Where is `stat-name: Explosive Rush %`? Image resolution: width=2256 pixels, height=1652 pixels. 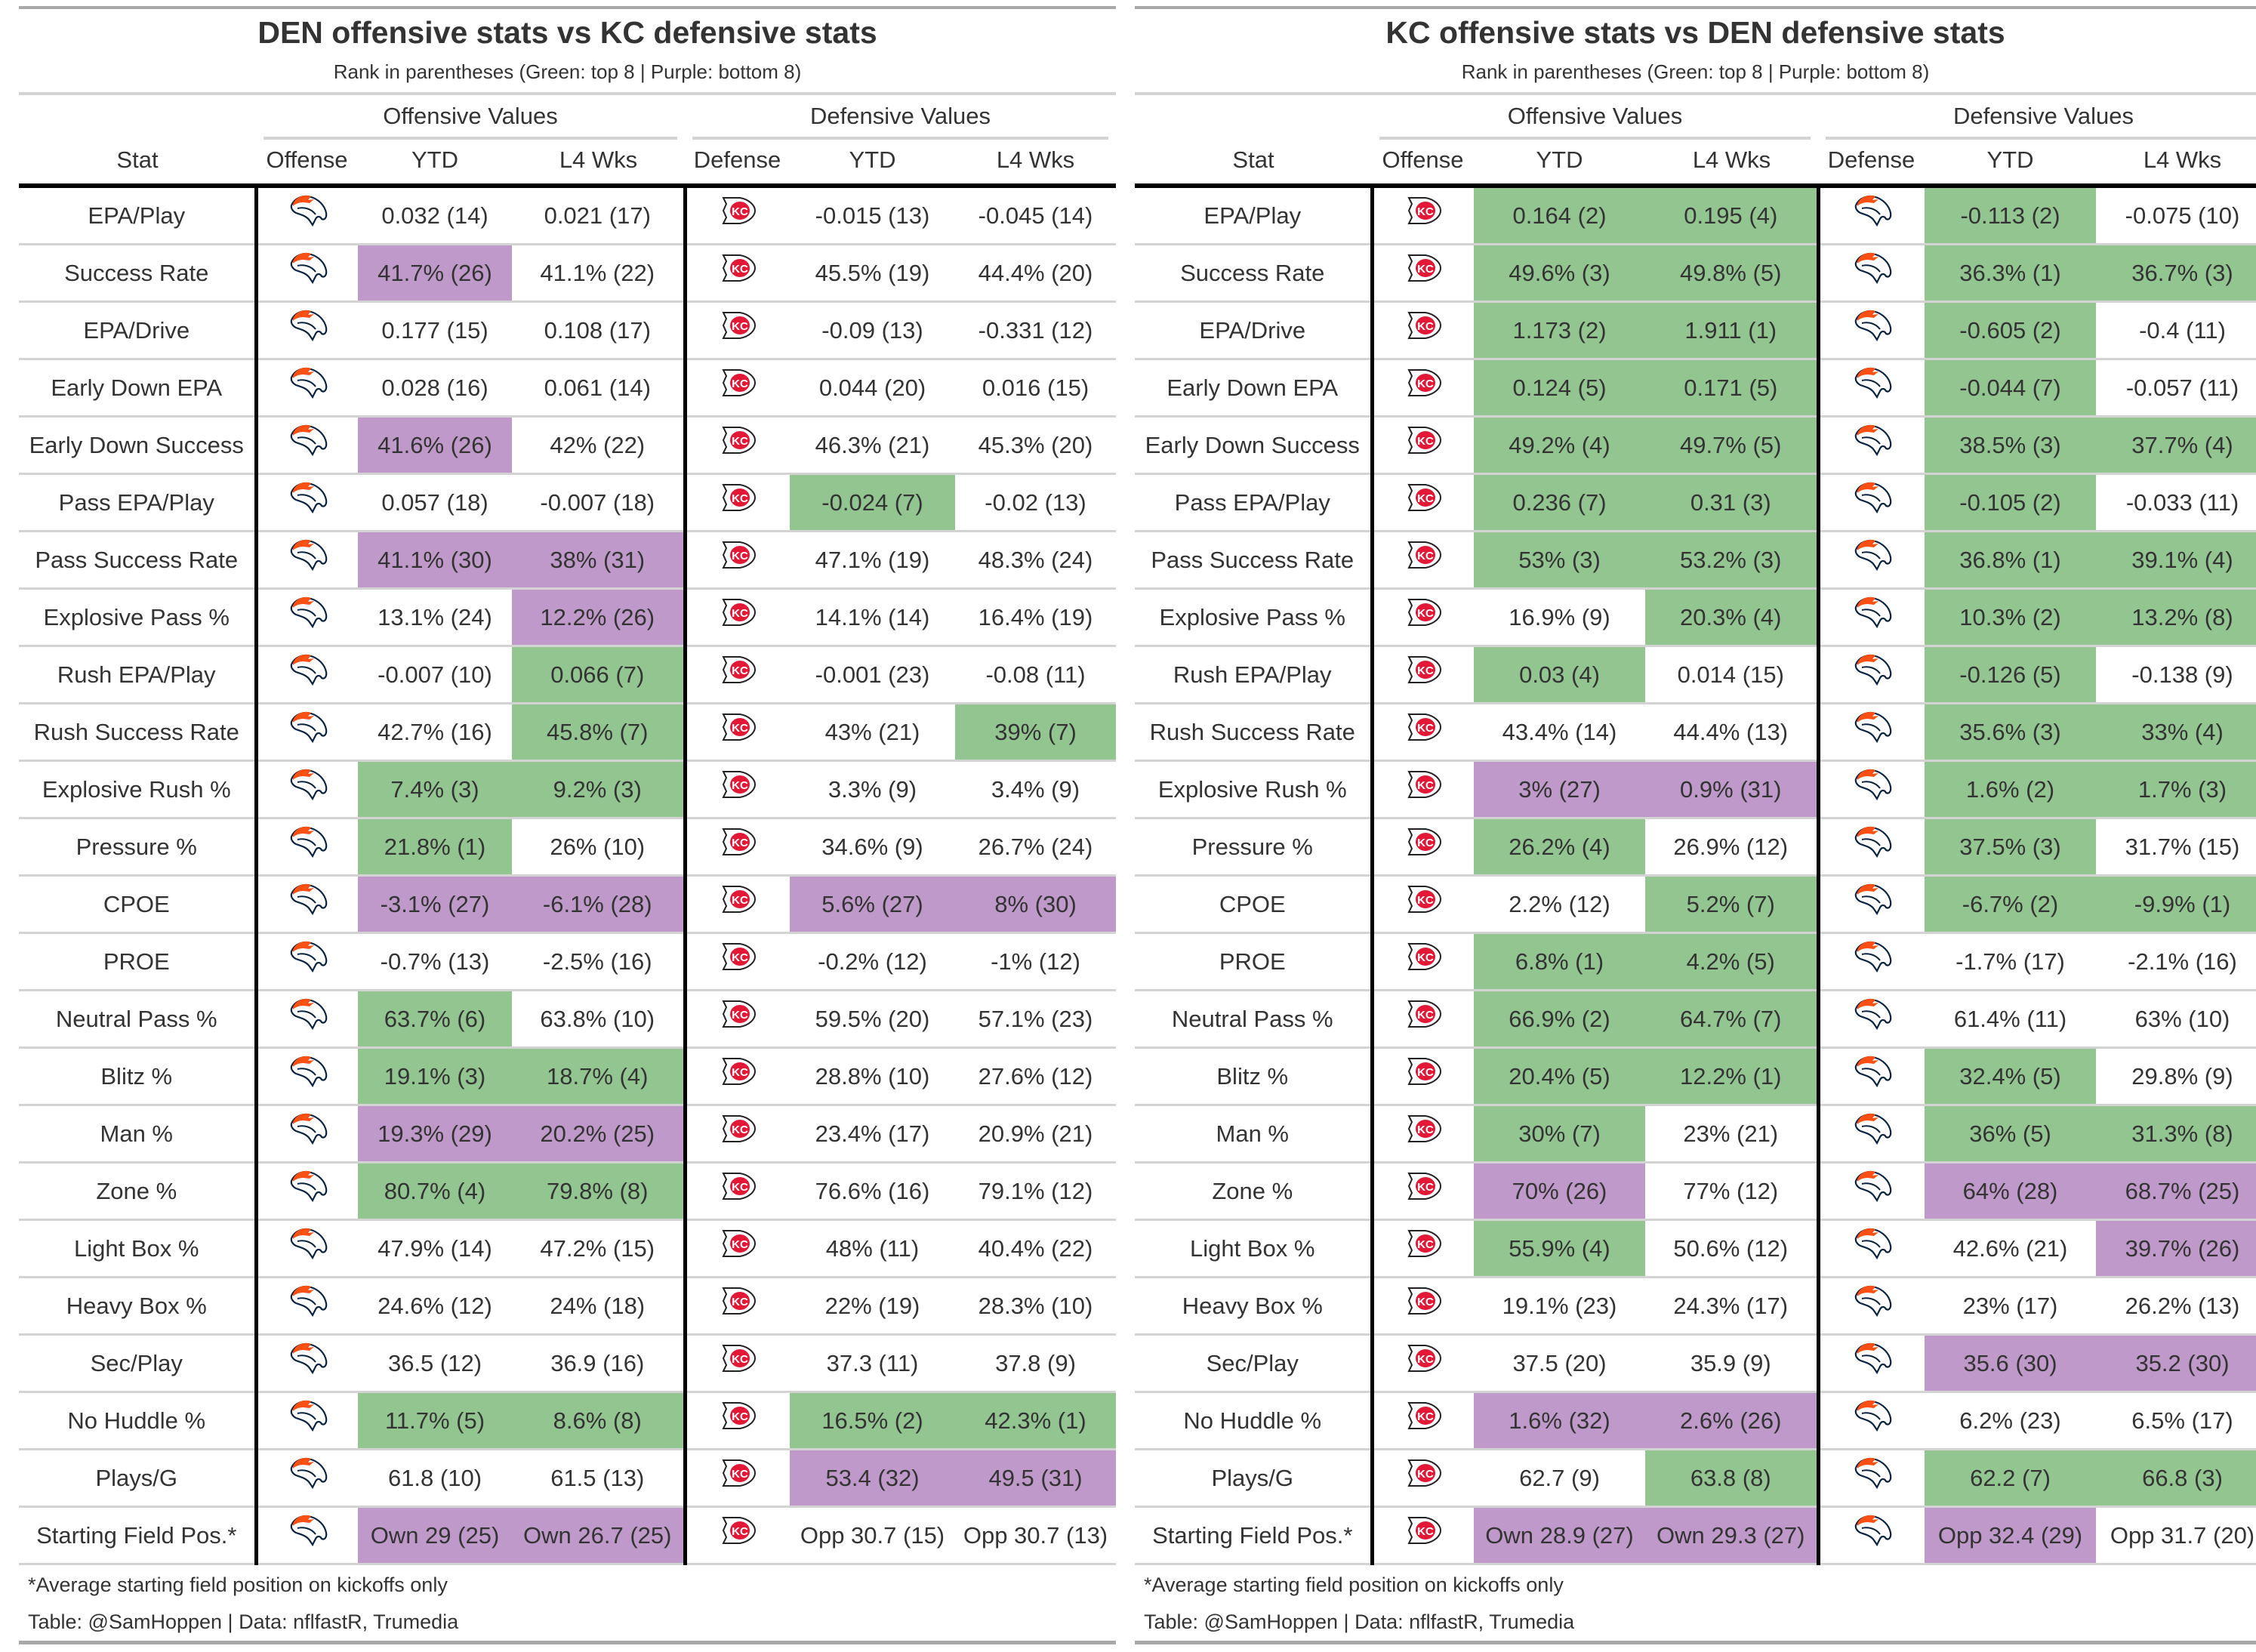 stat-name: Explosive Rush % is located at coordinates (1254, 789).